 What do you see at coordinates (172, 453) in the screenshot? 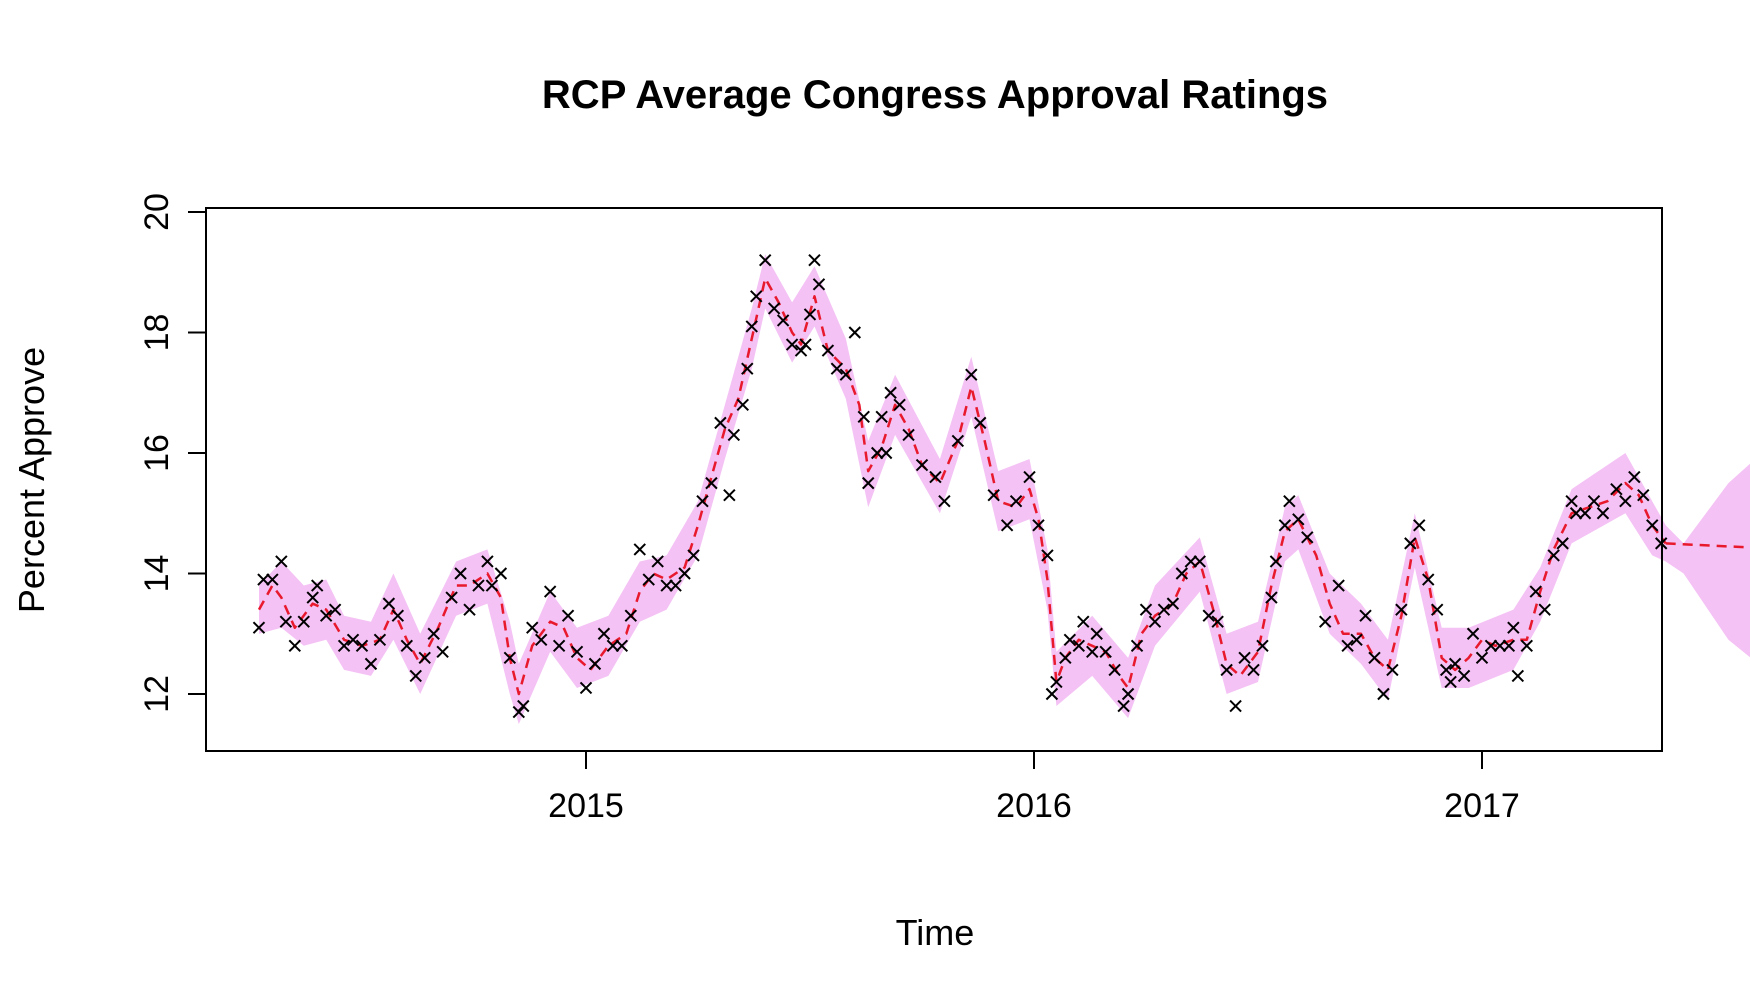
I see `y-axis: 12 14 16 18 20` at bounding box center [172, 453].